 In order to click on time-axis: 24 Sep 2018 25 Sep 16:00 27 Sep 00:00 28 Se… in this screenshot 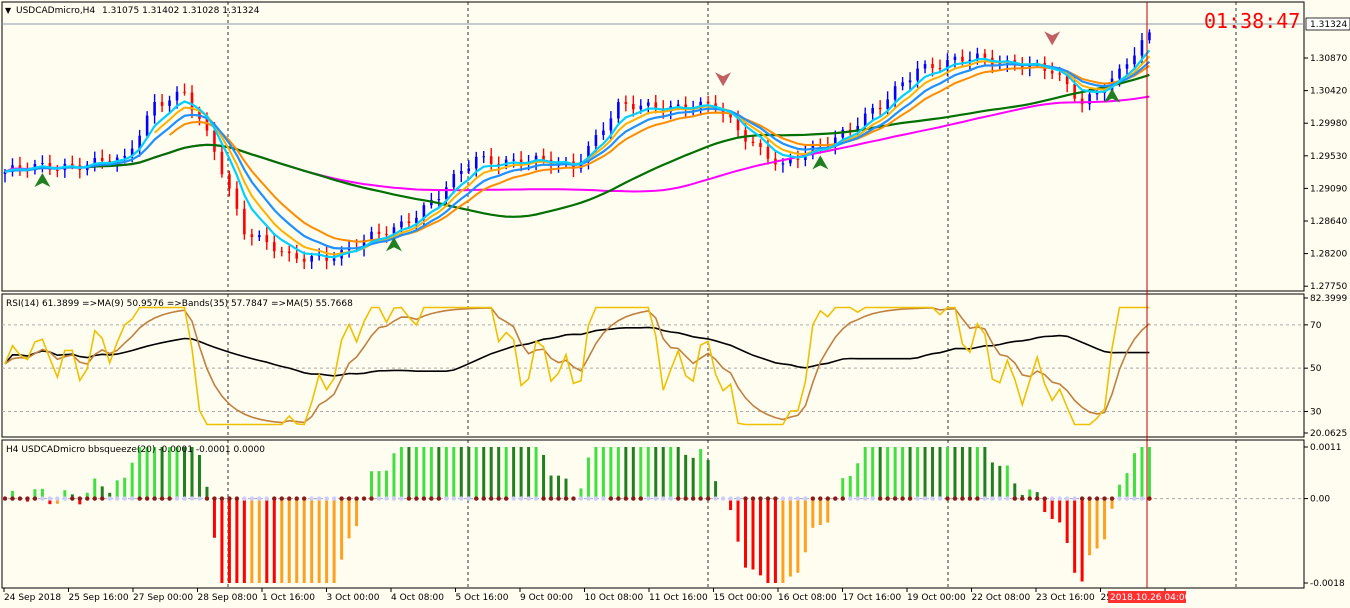, I will do `click(597, 595)`.